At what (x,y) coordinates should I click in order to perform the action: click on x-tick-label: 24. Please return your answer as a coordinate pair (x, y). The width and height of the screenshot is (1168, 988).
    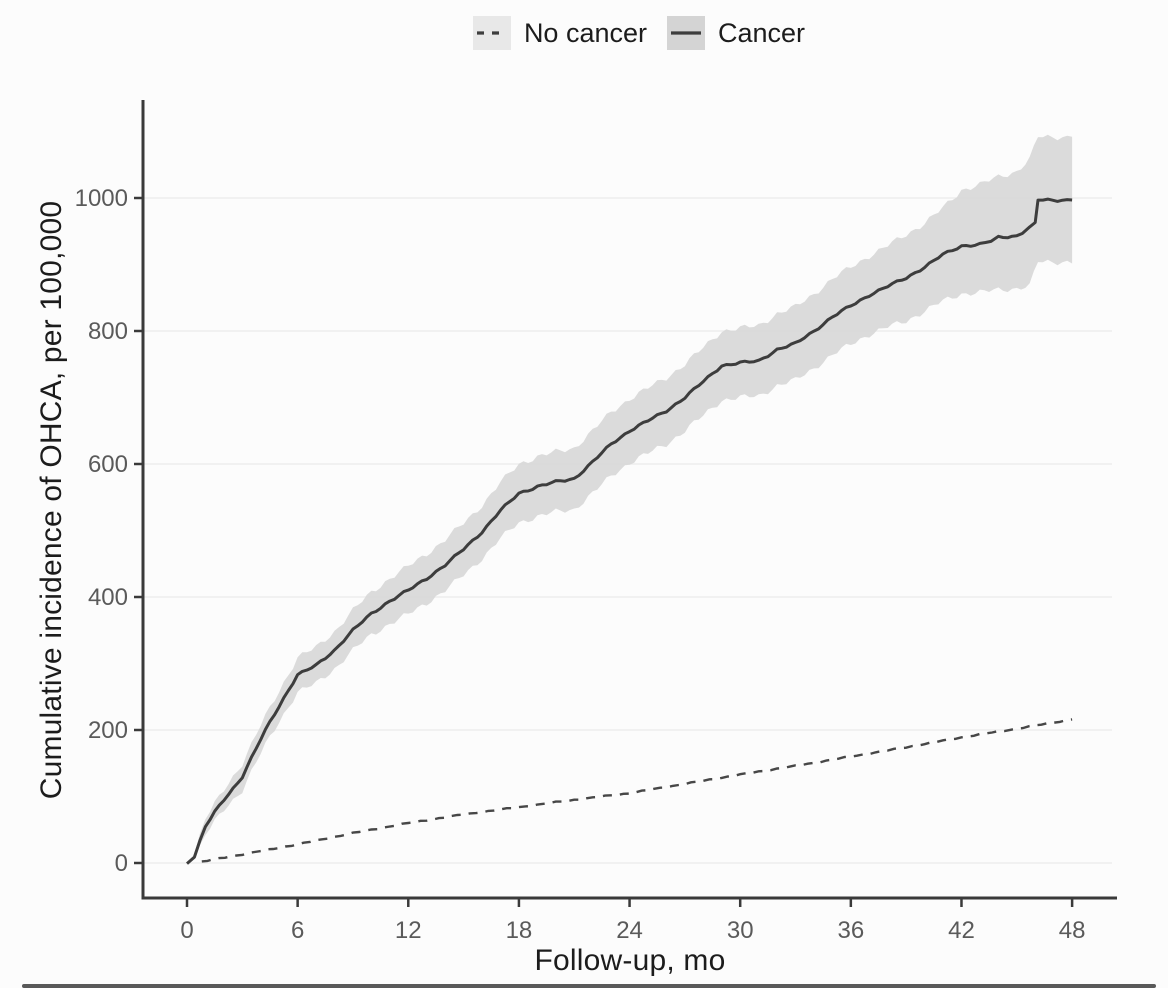
    Looking at the image, I should click on (629, 930).